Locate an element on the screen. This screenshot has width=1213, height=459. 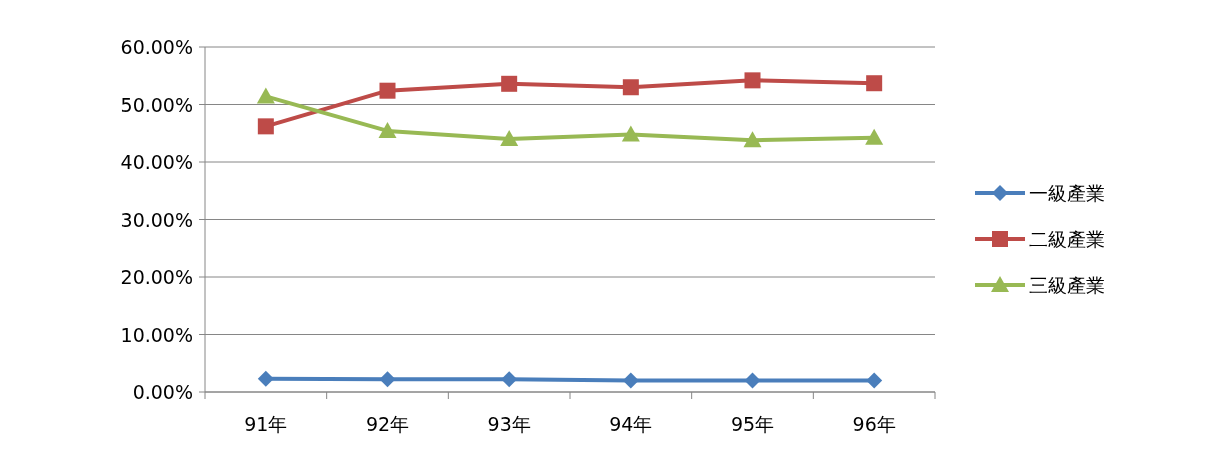
x-tick-label: 94年 is located at coordinates (631, 424).